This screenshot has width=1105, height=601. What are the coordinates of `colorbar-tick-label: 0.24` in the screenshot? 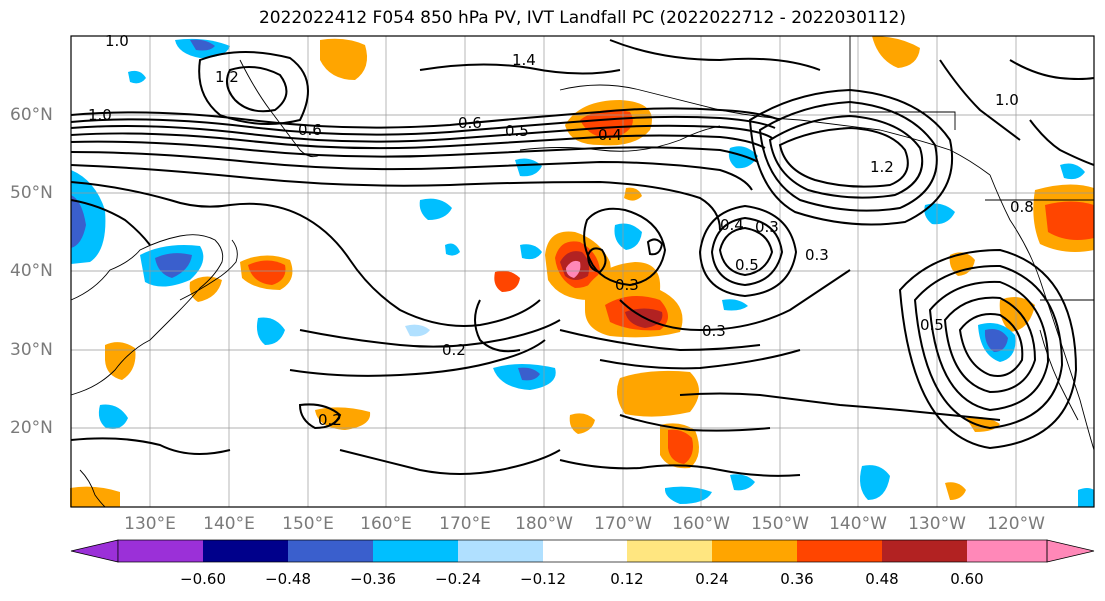 It's located at (712, 579).